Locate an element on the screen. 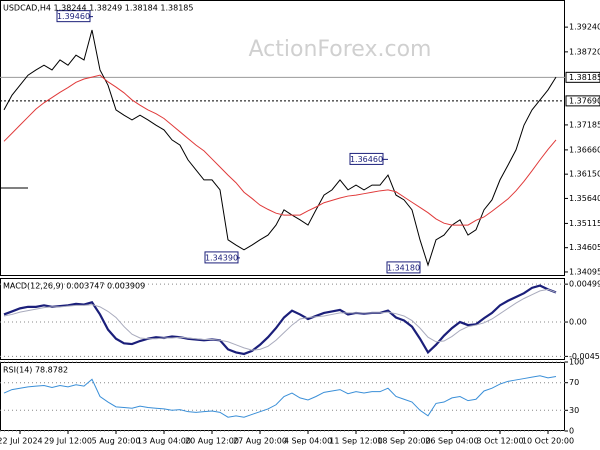 This screenshot has height=450, width=600. y-tick-label: 0.00499 is located at coordinates (584, 284).